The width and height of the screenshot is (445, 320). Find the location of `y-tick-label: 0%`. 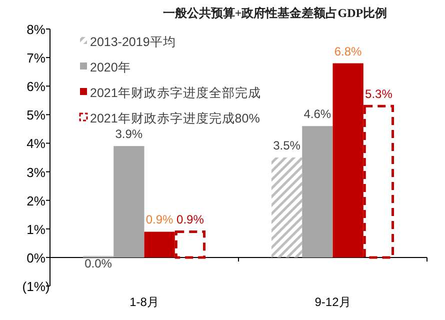

y-tick-label: 0% is located at coordinates (36, 258).